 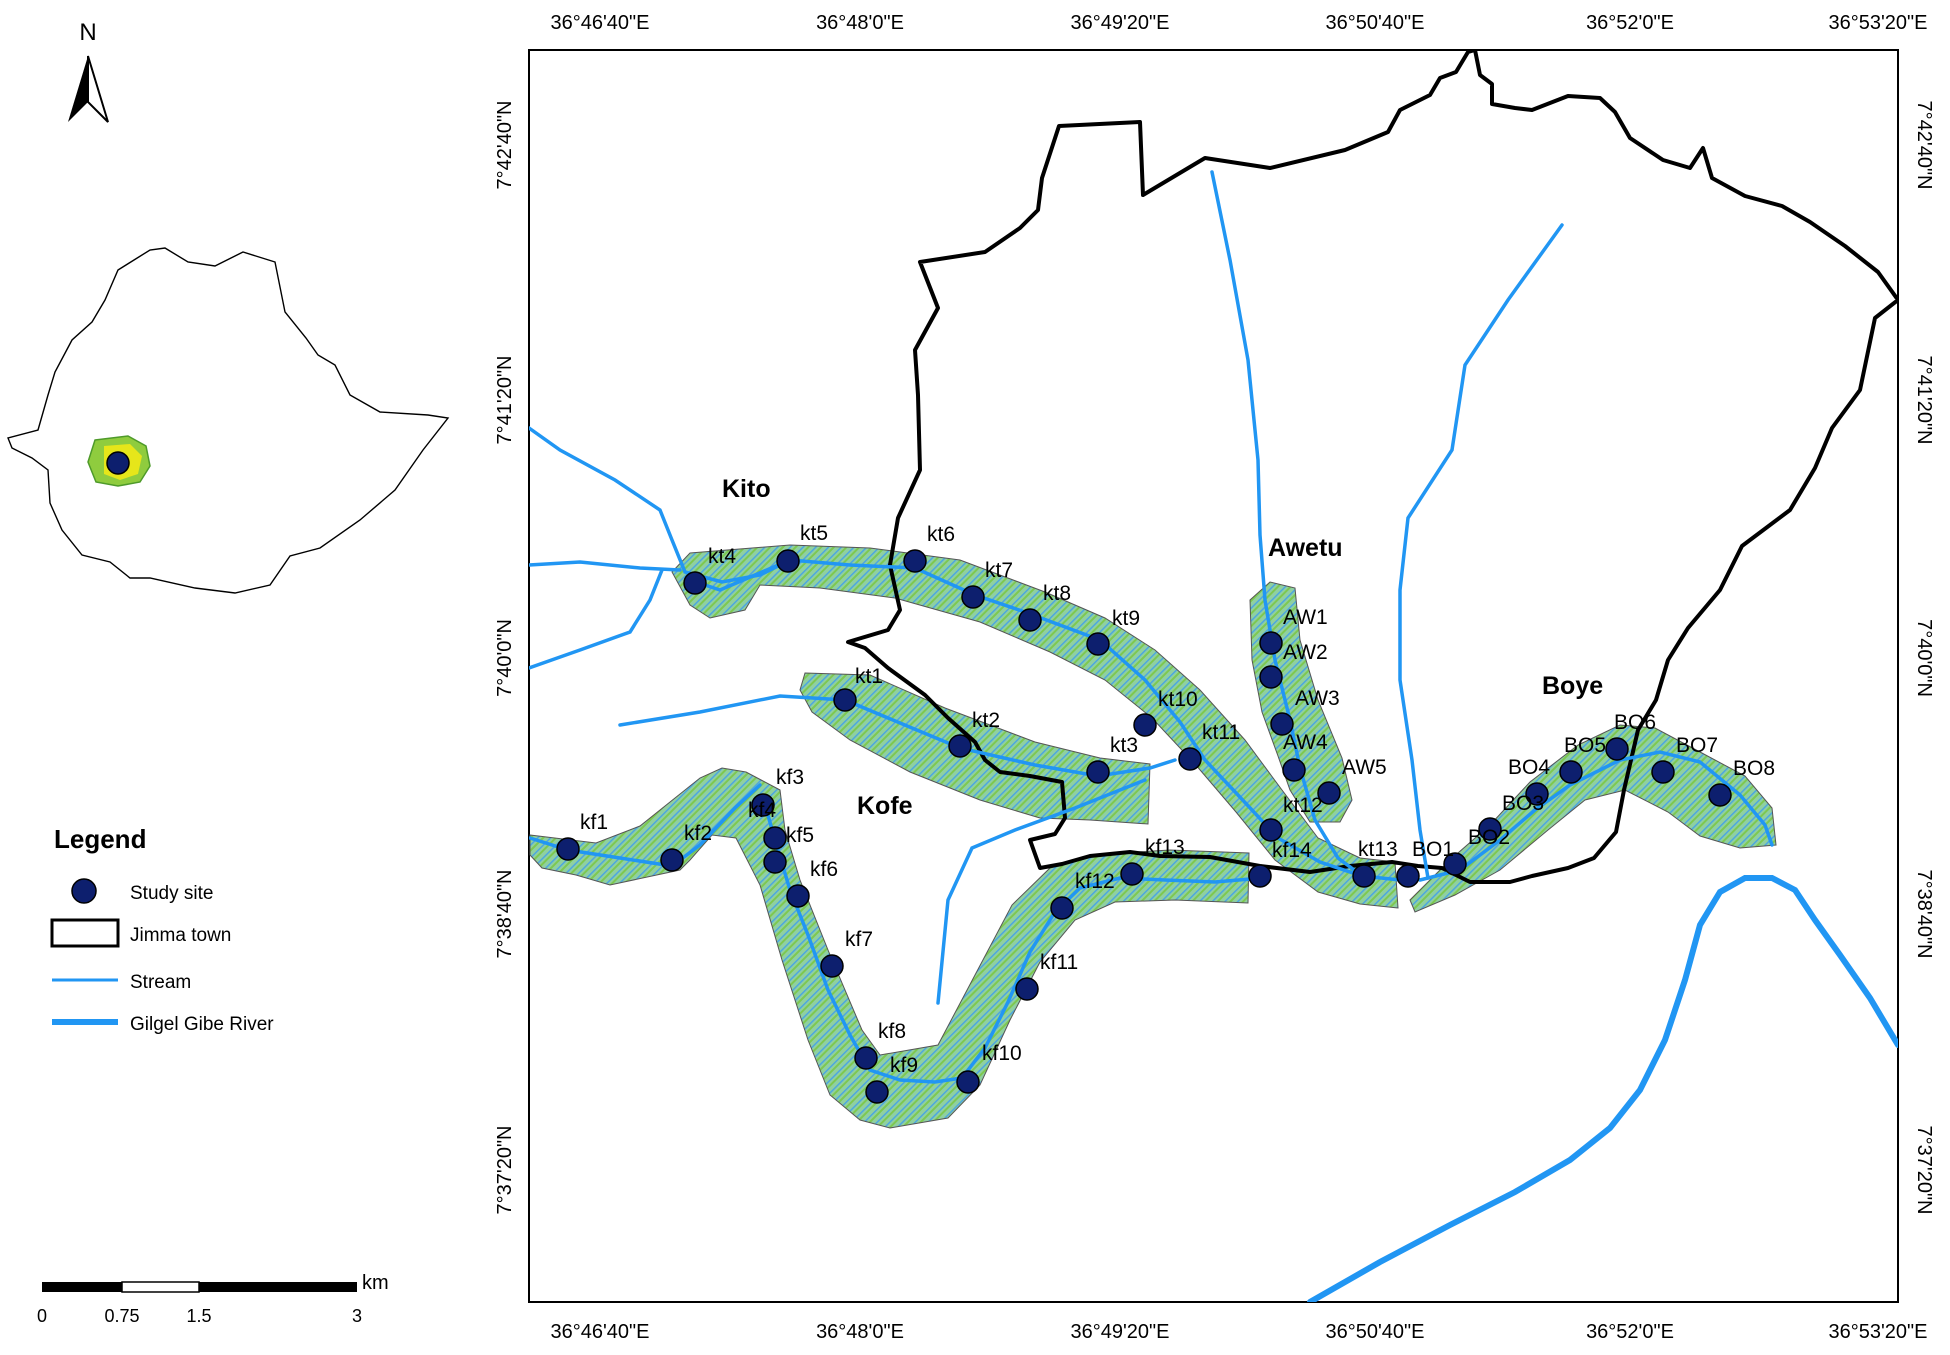 I want to click on label-kf10: kf10, so click(x=1002, y=1053).